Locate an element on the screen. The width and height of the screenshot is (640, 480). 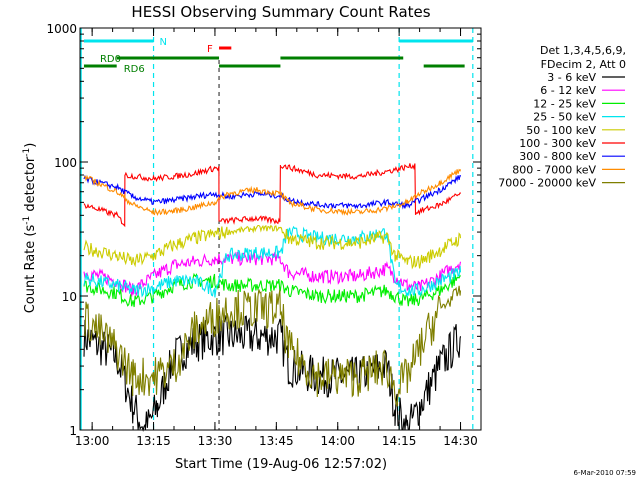
legend-header-line-2: FDecim 2, Att 0 is located at coordinates (583, 64).